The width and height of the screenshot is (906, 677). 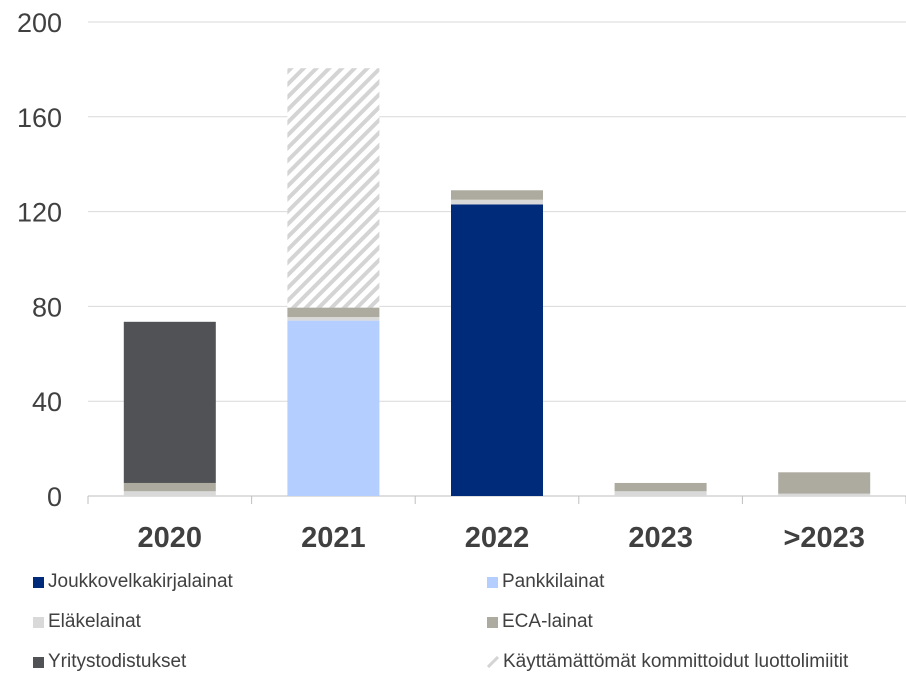 I want to click on y-tick-label: 160, so click(x=39, y=118).